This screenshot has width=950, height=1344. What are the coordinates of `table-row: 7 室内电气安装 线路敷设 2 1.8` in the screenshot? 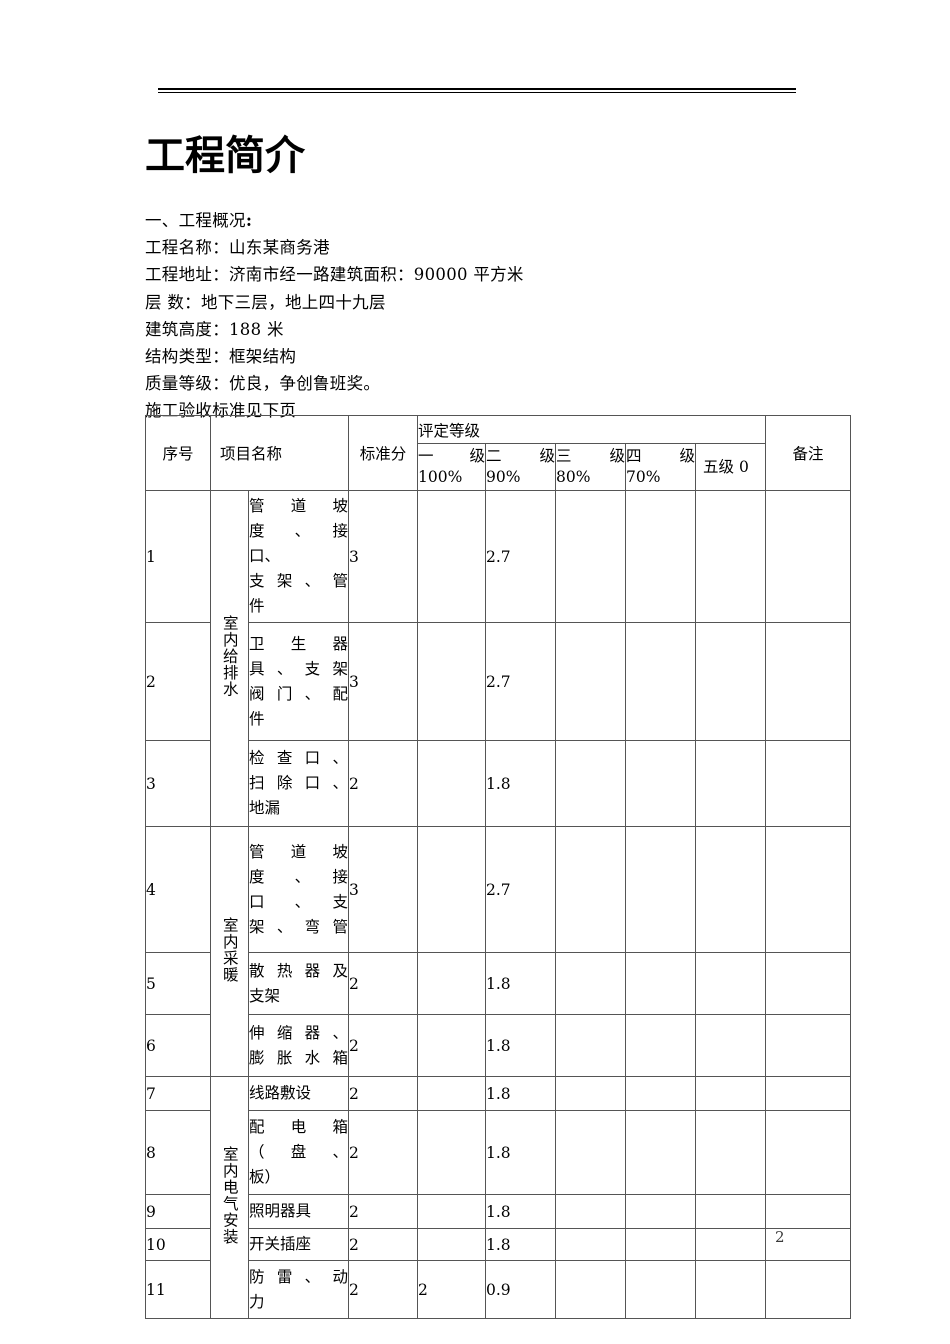 It's located at (498, 1197).